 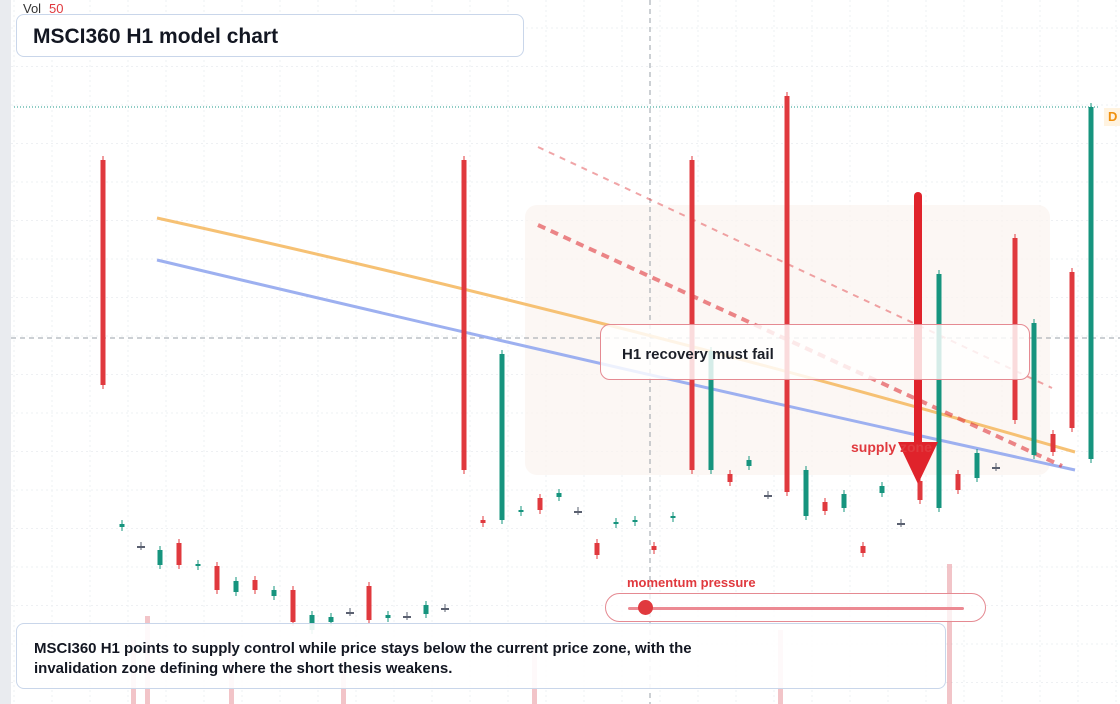 What do you see at coordinates (891, 447) in the screenshot?
I see `supply-zone-label: supply zone` at bounding box center [891, 447].